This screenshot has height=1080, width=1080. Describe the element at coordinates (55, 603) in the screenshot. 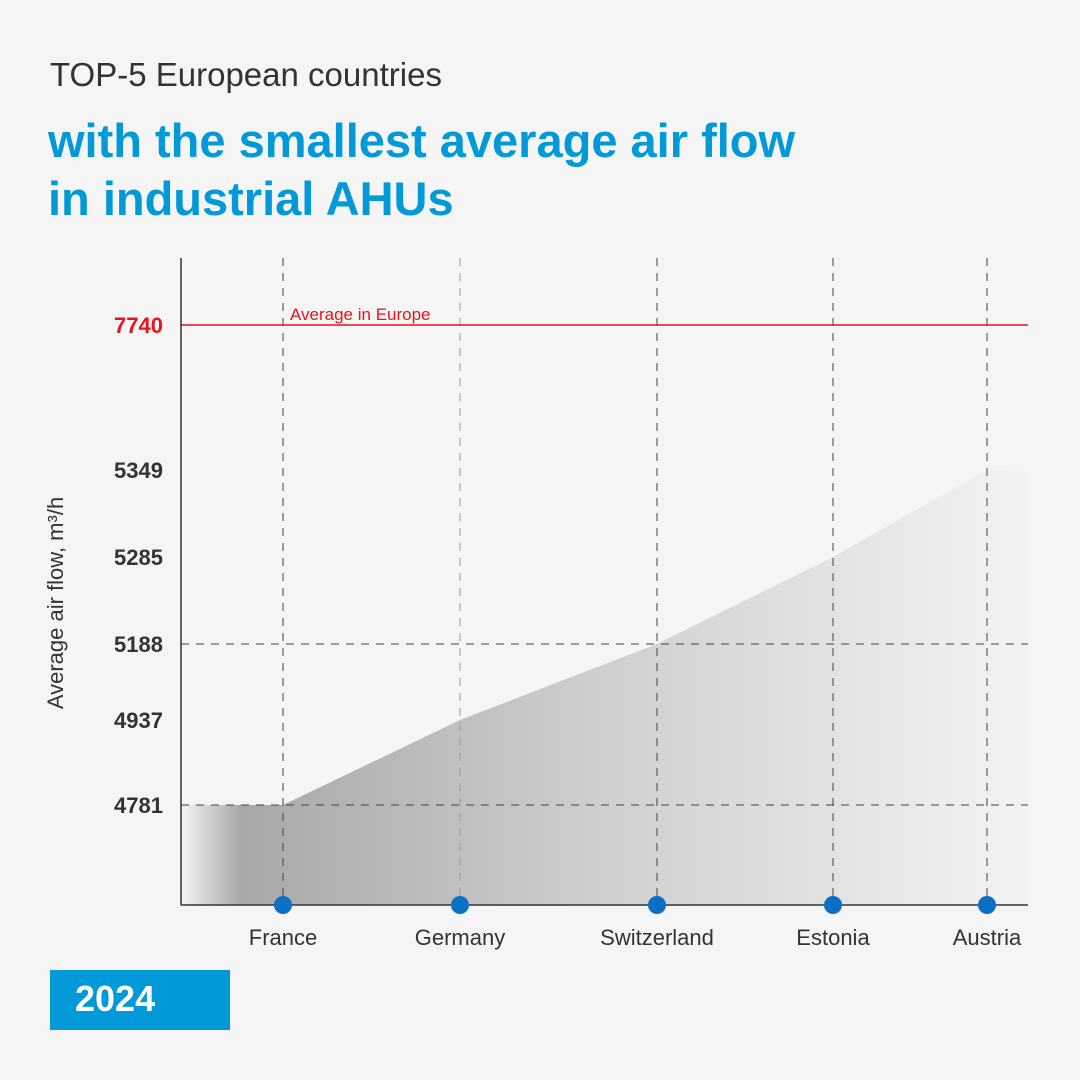

I see `y-axis-label: Average air flow, m³/h` at that location.